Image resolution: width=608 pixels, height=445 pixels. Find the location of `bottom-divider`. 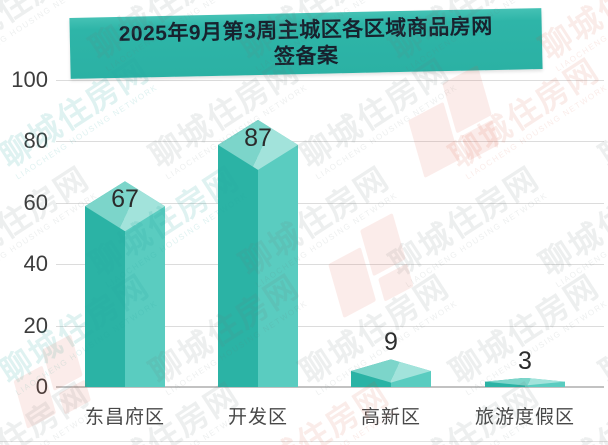

bottom-divider is located at coordinates (304, 441).